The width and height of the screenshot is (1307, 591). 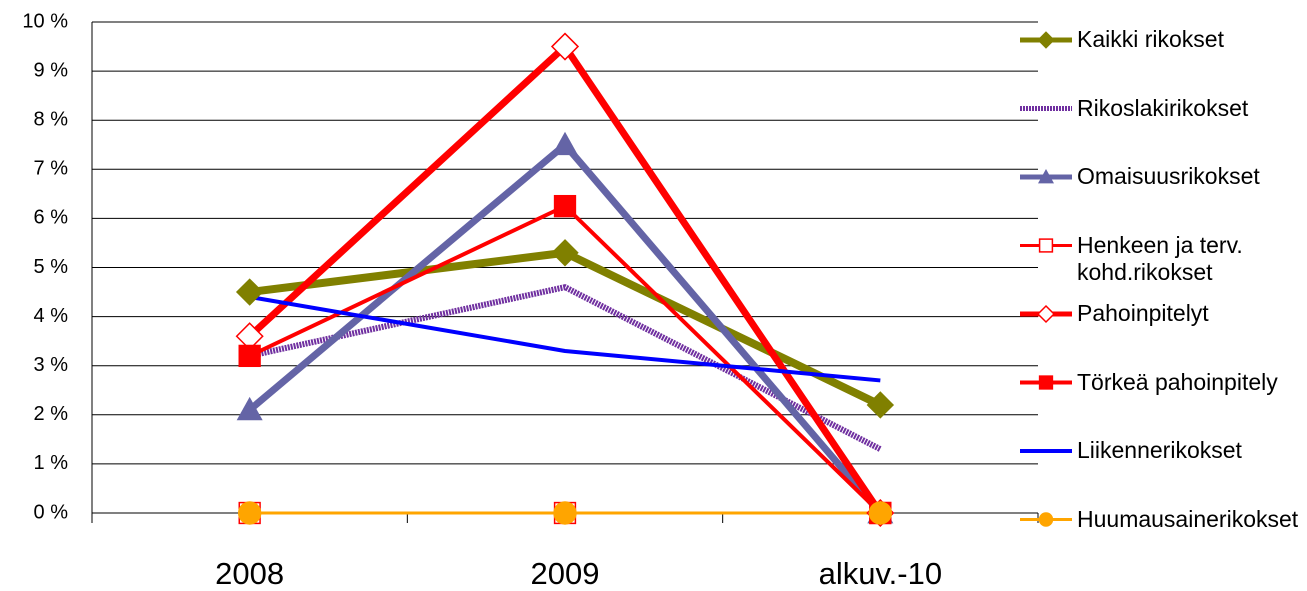 I want to click on y-tick-label: 6 %, so click(x=51, y=218).